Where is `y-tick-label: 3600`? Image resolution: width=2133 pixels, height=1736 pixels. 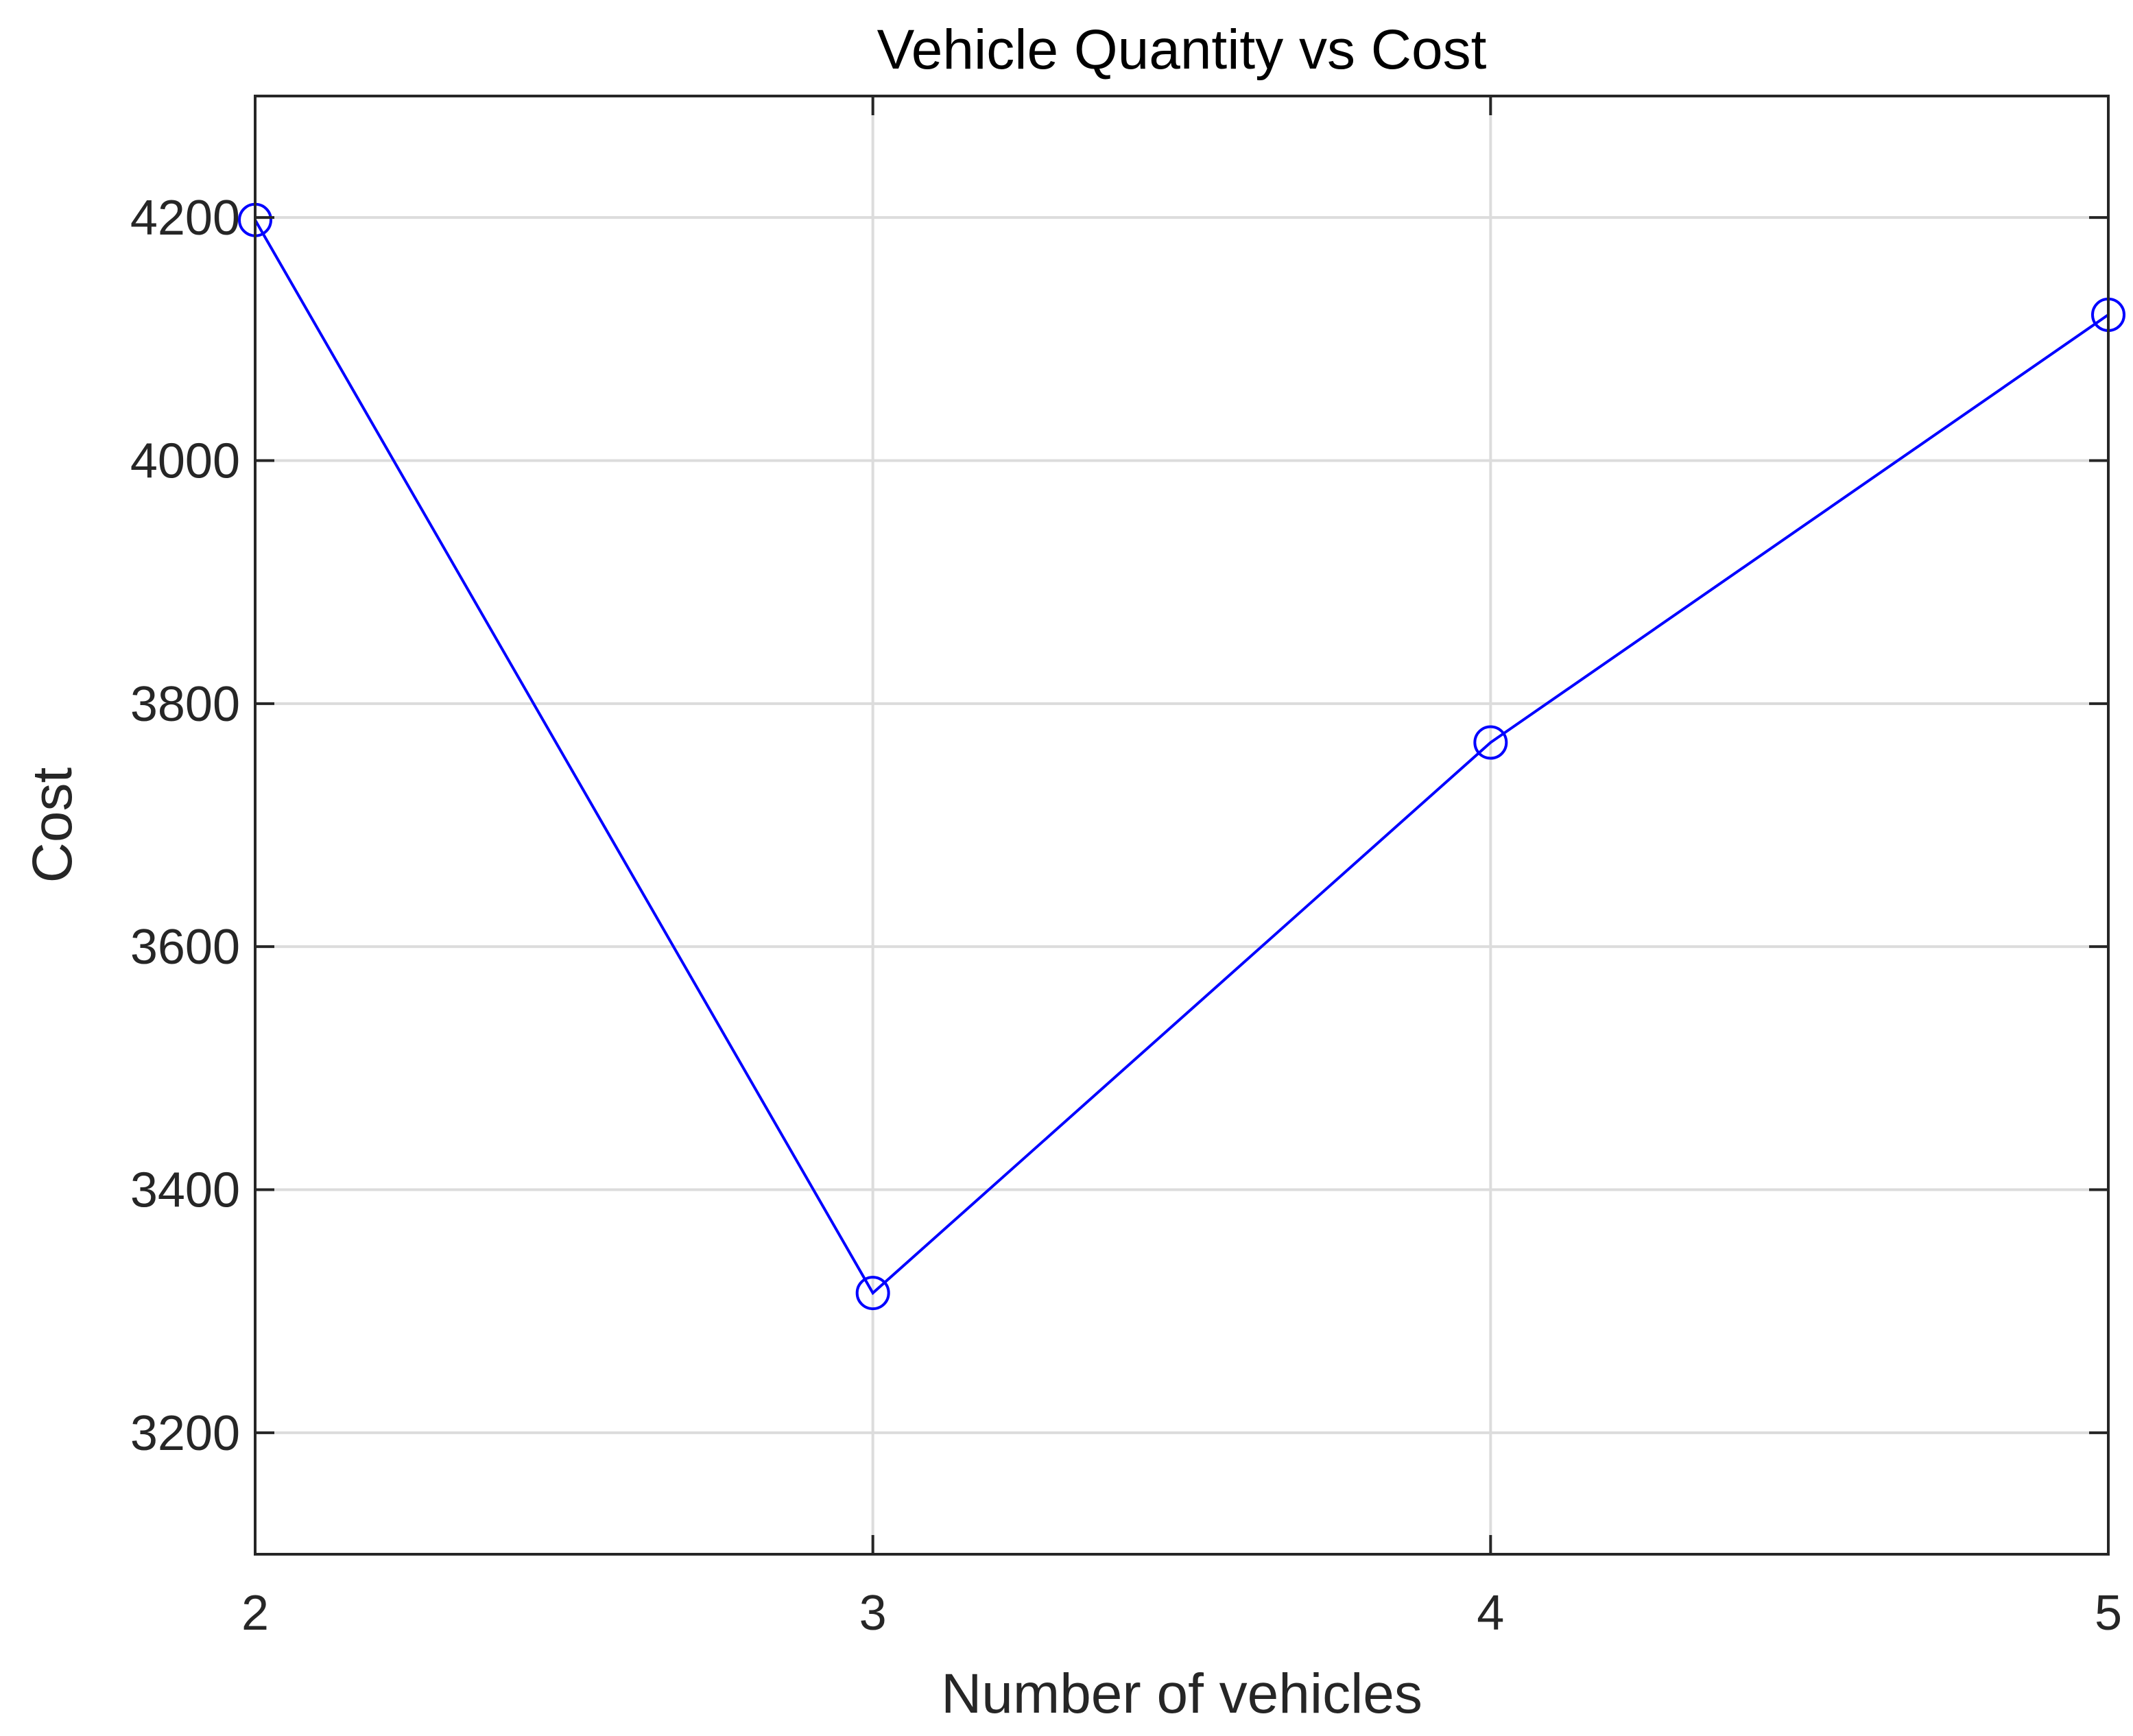
y-tick-label: 3600 is located at coordinates (185, 947).